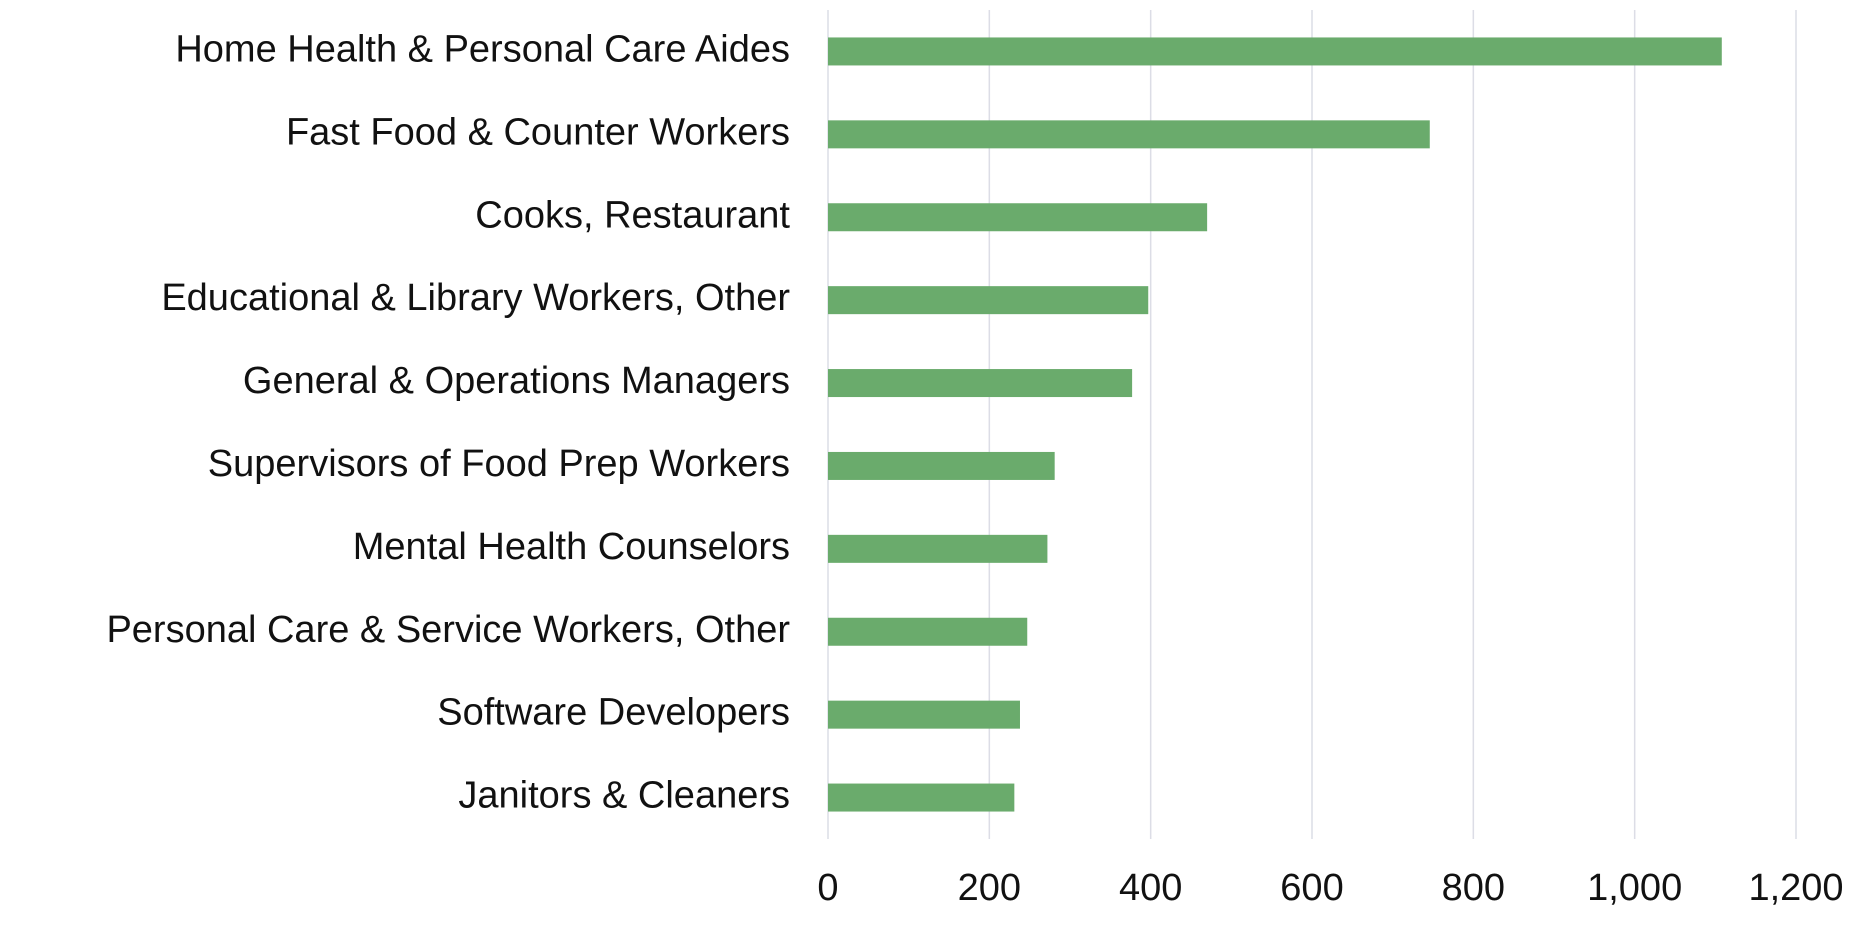 The height and width of the screenshot is (930, 1858). Describe the element at coordinates (516, 381) in the screenshot. I see `y-tick-label: General & Operations Managers` at that location.